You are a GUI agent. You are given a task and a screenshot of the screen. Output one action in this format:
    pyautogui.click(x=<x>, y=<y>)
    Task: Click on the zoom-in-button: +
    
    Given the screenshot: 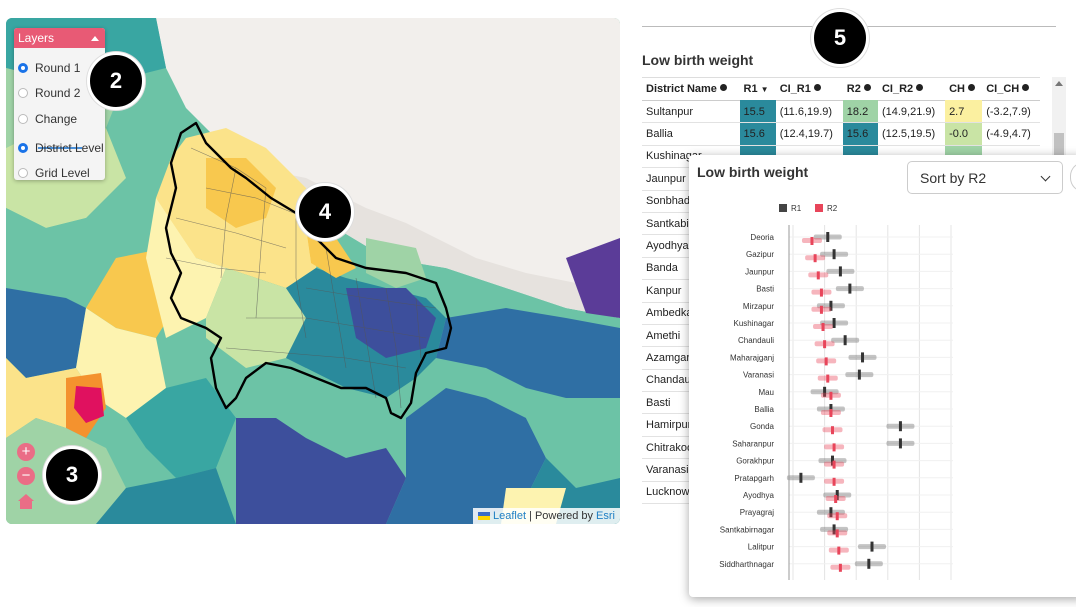 What is the action you would take?
    pyautogui.click(x=26, y=452)
    